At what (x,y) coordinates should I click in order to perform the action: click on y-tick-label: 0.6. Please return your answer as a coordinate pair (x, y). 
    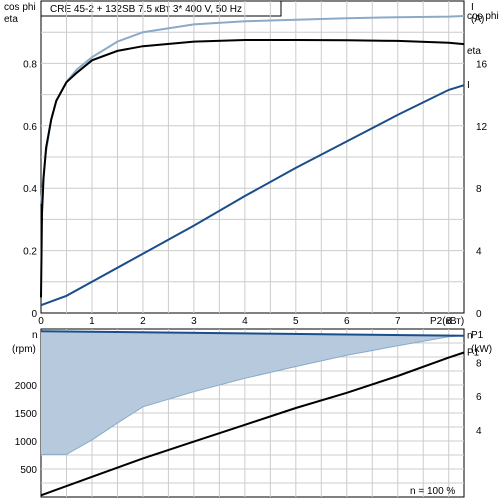
    Looking at the image, I should click on (30, 127).